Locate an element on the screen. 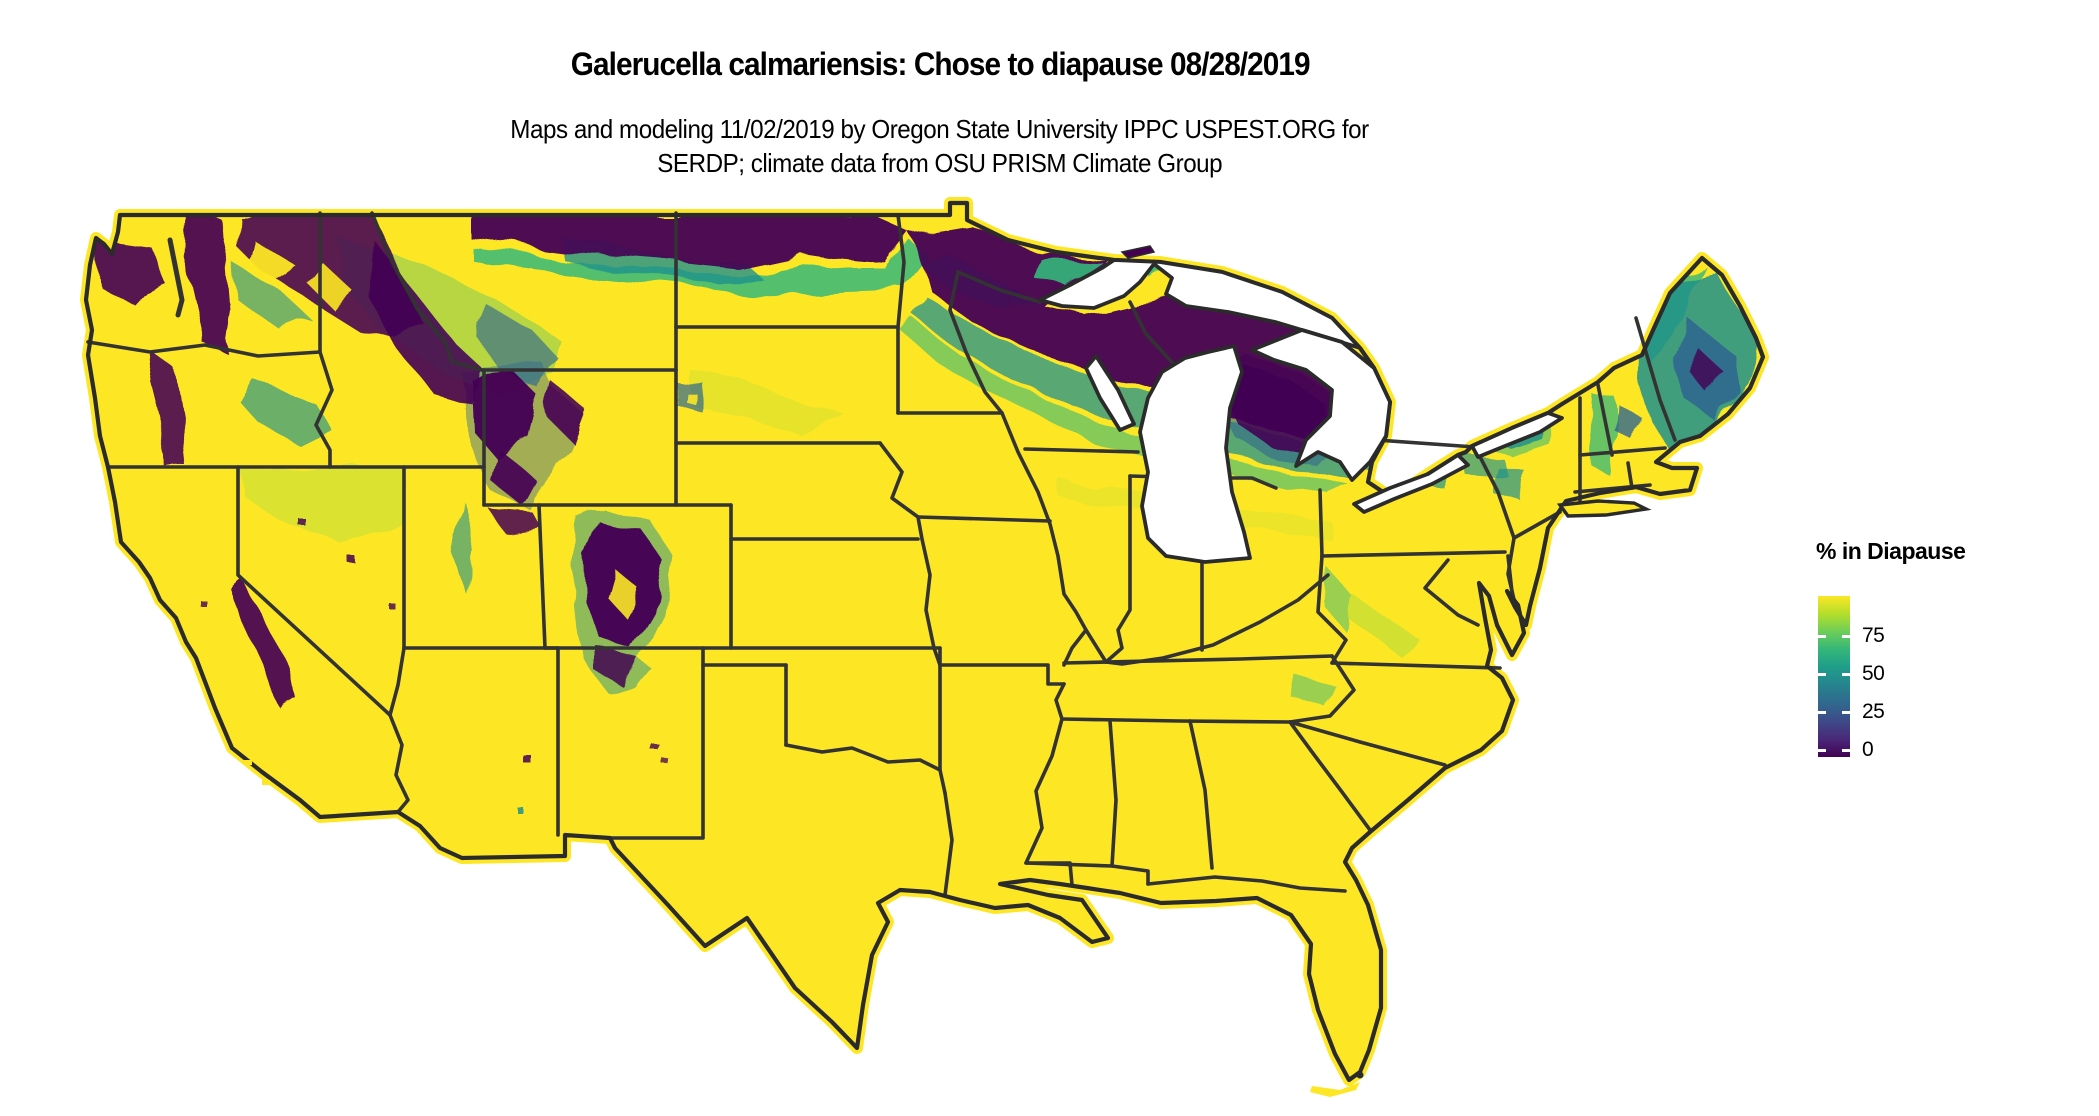  legend-title: % in Diapause is located at coordinates (1891, 551).